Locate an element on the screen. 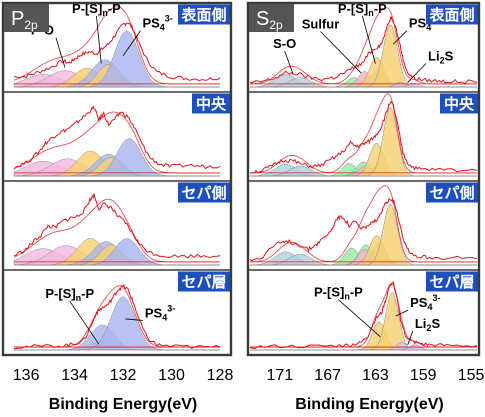 The width and height of the screenshot is (485, 417). x-tick-label: 167 is located at coordinates (327, 375).